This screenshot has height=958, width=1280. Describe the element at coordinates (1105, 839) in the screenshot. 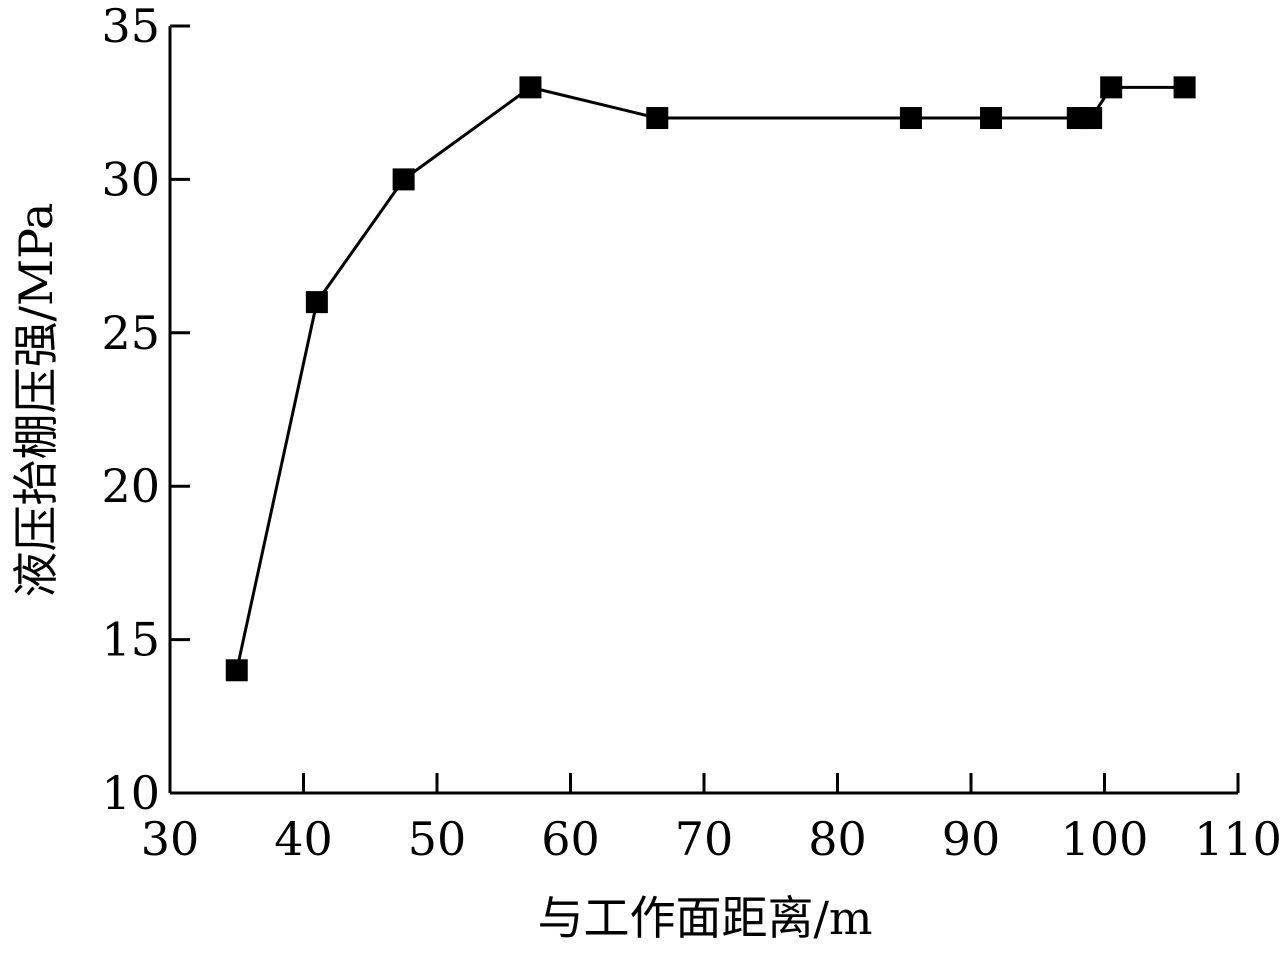

I see `x-tick-label: 100` at that location.